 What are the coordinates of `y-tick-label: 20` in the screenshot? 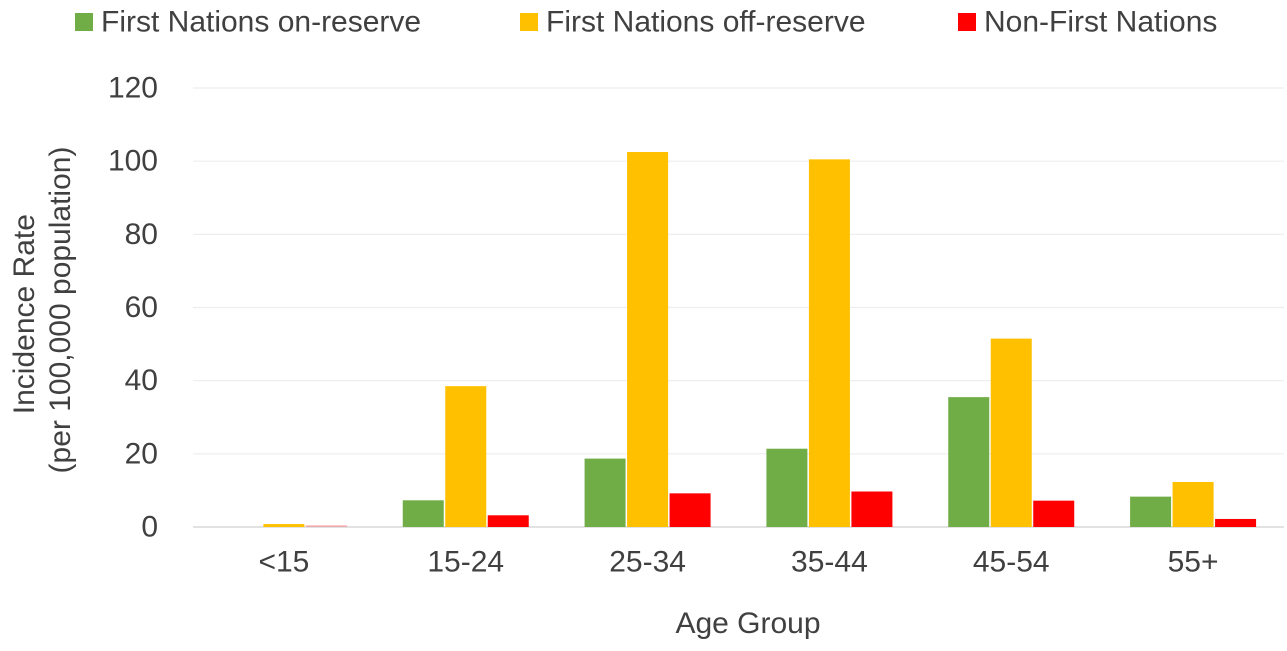 It's located at (141, 453).